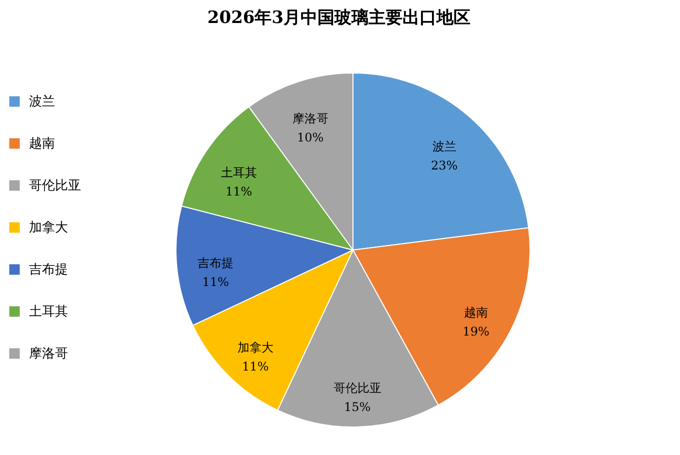 The height and width of the screenshot is (455, 680). I want to click on chart-title: 2026年3月中国玻璃主要出口地区, so click(339, 18).